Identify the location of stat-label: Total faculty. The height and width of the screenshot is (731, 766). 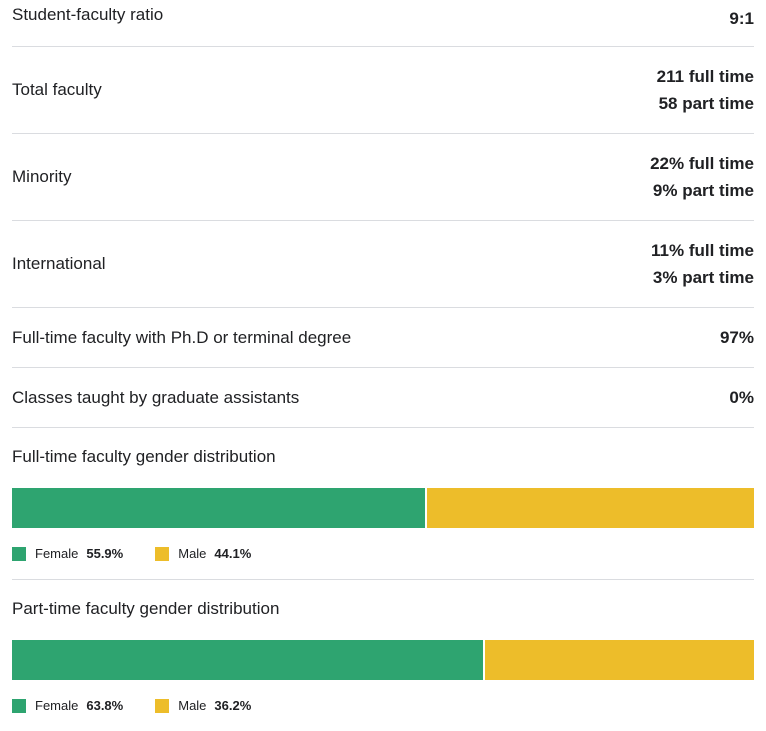
(57, 89).